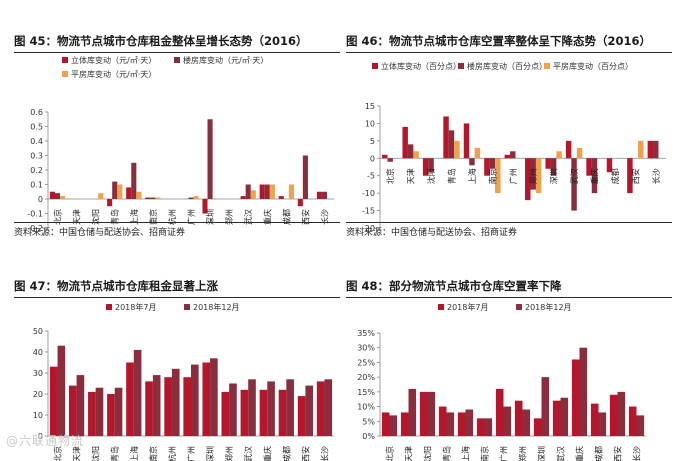  I want to click on legend-label: 楼房库变动（百分点）, so click(507, 66).